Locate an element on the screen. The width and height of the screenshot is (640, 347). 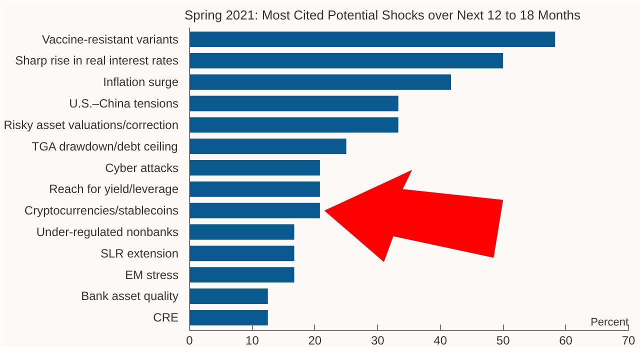
y-tick-label: Vaccine-resistant variants is located at coordinates (110, 39).